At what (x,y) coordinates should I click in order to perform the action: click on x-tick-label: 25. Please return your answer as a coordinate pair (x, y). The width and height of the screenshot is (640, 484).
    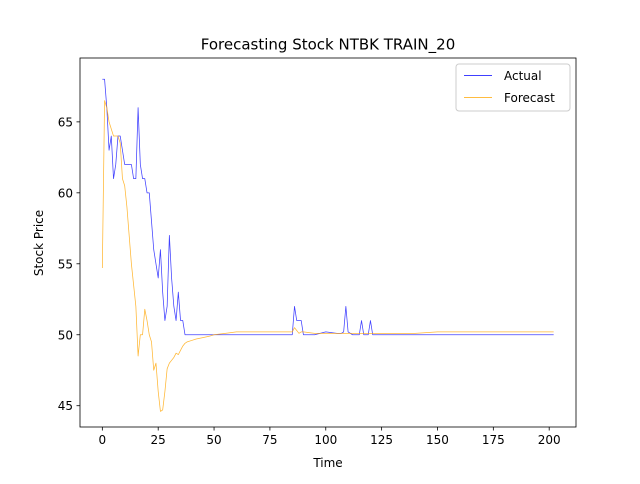
    Looking at the image, I should click on (158, 440).